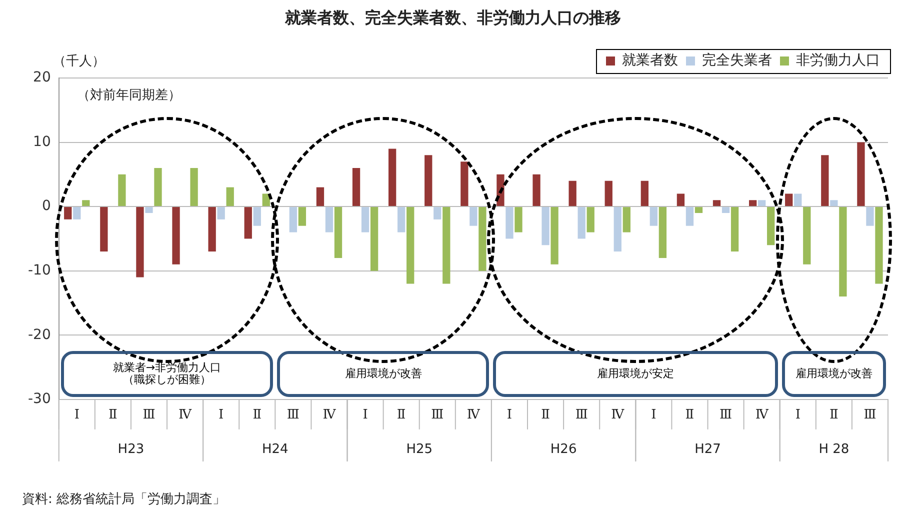  What do you see at coordinates (124, 499) in the screenshot?
I see `text: 資料: 総務省統計局「労働力調査」` at bounding box center [124, 499].